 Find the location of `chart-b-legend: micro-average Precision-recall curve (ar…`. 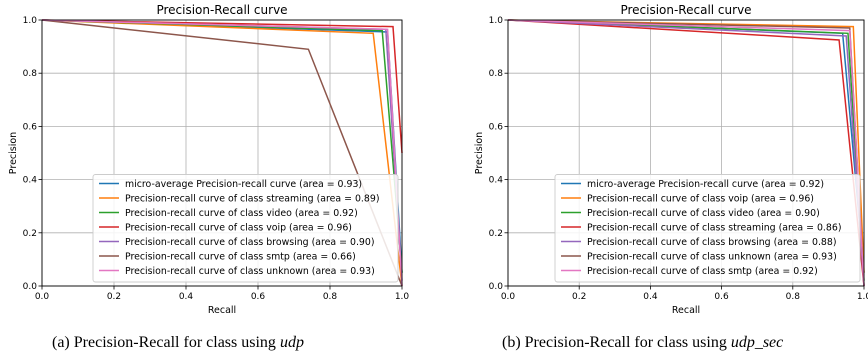

chart-b-legend: micro-average Precision-recall curve (ar… is located at coordinates (707, 228).